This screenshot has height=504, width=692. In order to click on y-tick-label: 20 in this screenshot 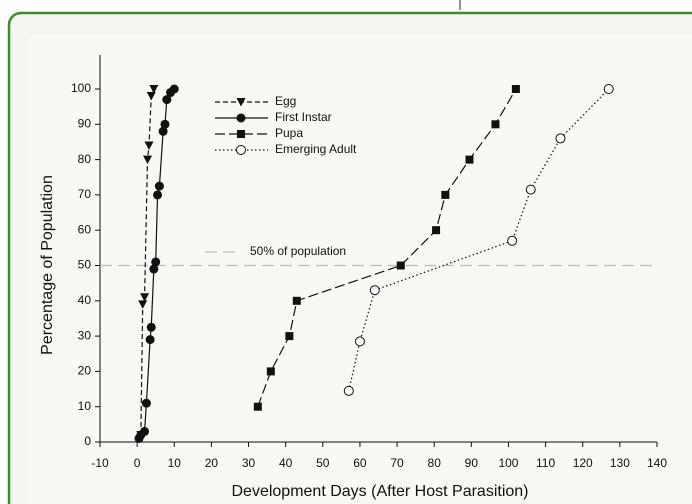, I will do `click(85, 371)`.